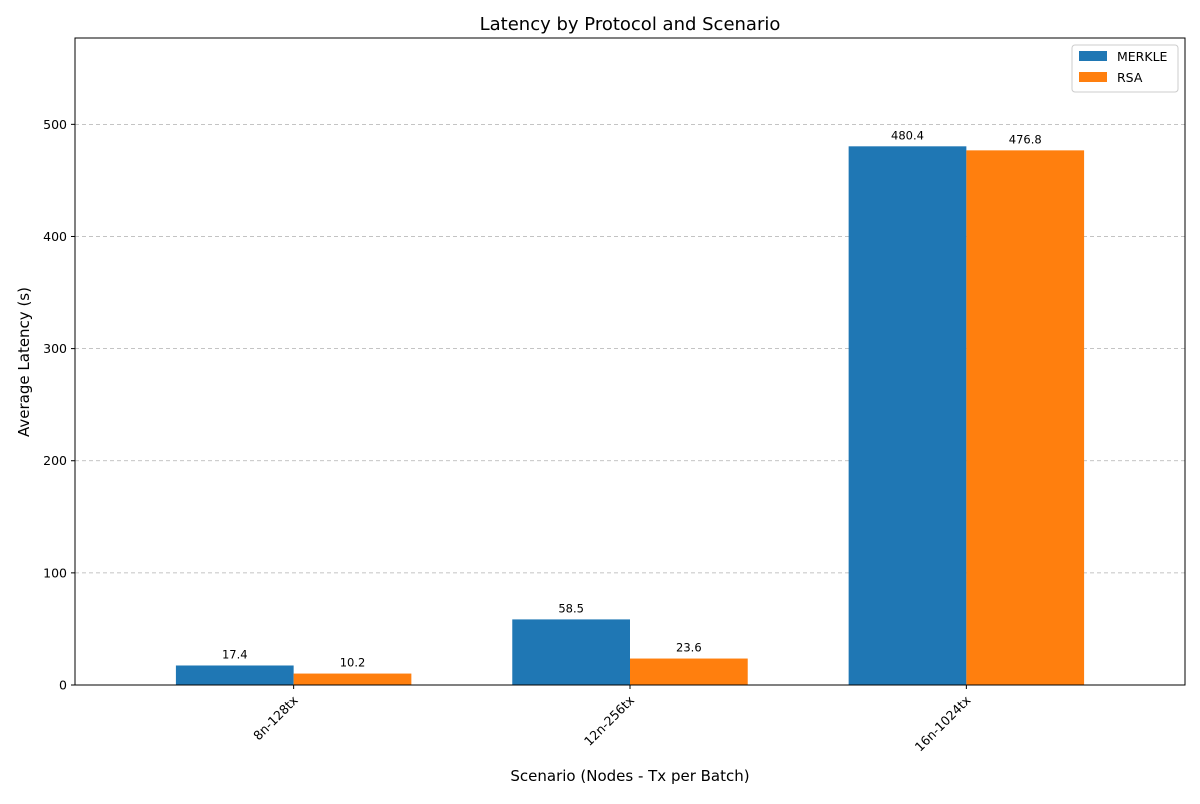 This screenshot has height=804, width=1200. What do you see at coordinates (943, 724) in the screenshot?
I see `x-tick-label: 16n-1024tx` at bounding box center [943, 724].